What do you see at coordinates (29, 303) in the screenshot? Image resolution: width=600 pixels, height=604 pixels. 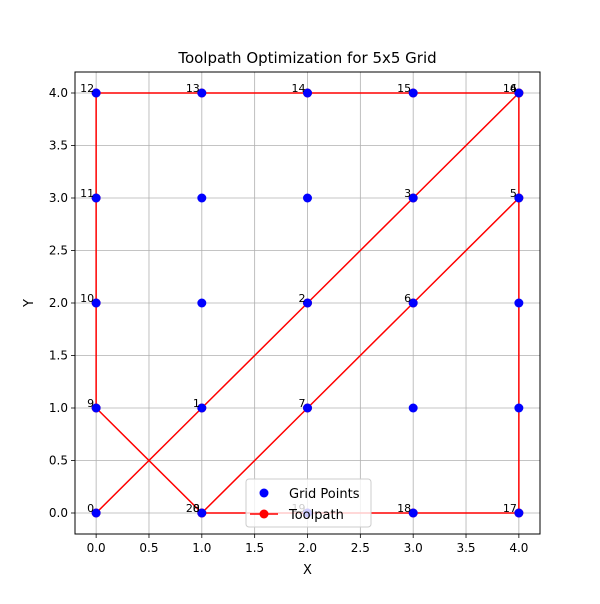 I see `y-axis-label: Y` at bounding box center [29, 303].